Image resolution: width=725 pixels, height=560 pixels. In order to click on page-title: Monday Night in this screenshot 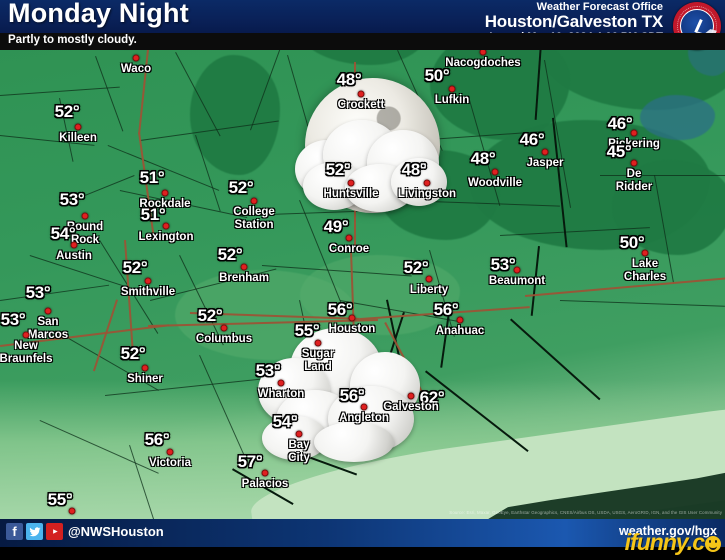, I will do `click(98, 14)`.